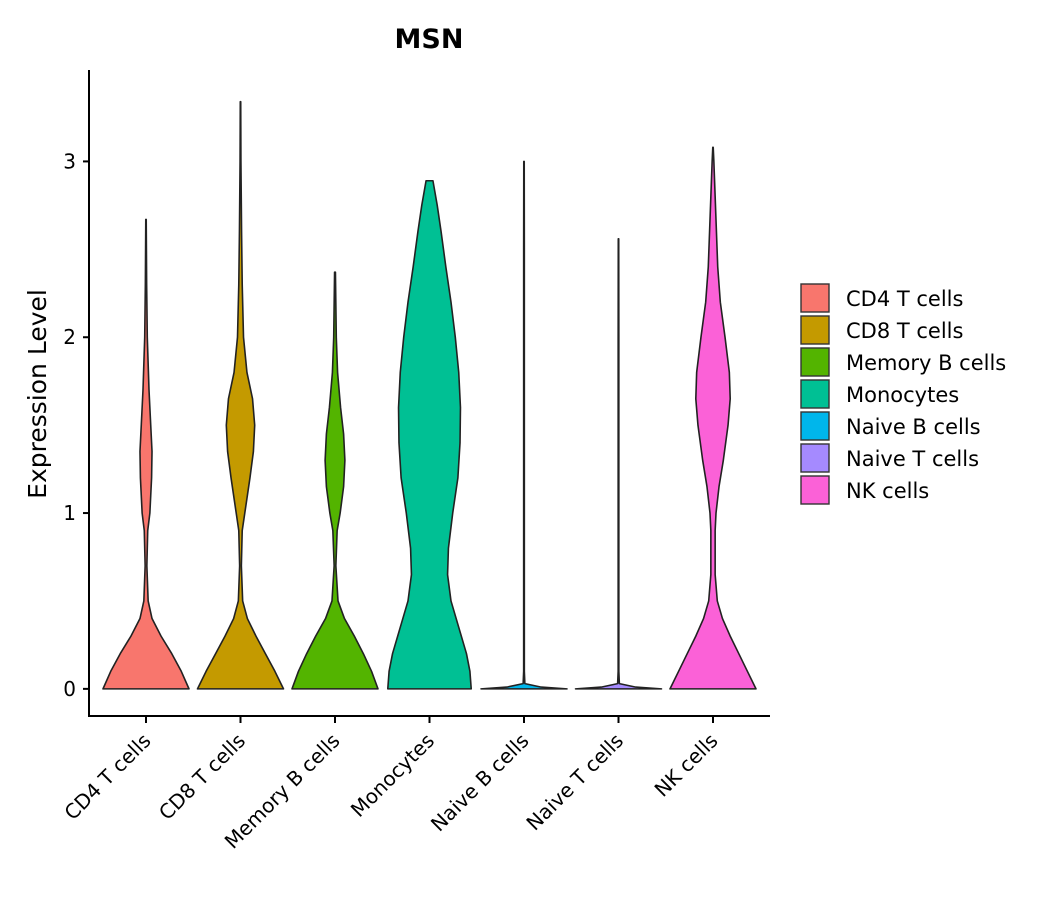 This screenshot has height=900, width=1050. What do you see at coordinates (202, 777) in the screenshot?
I see `x-tick-label: CD8 T cells` at bounding box center [202, 777].